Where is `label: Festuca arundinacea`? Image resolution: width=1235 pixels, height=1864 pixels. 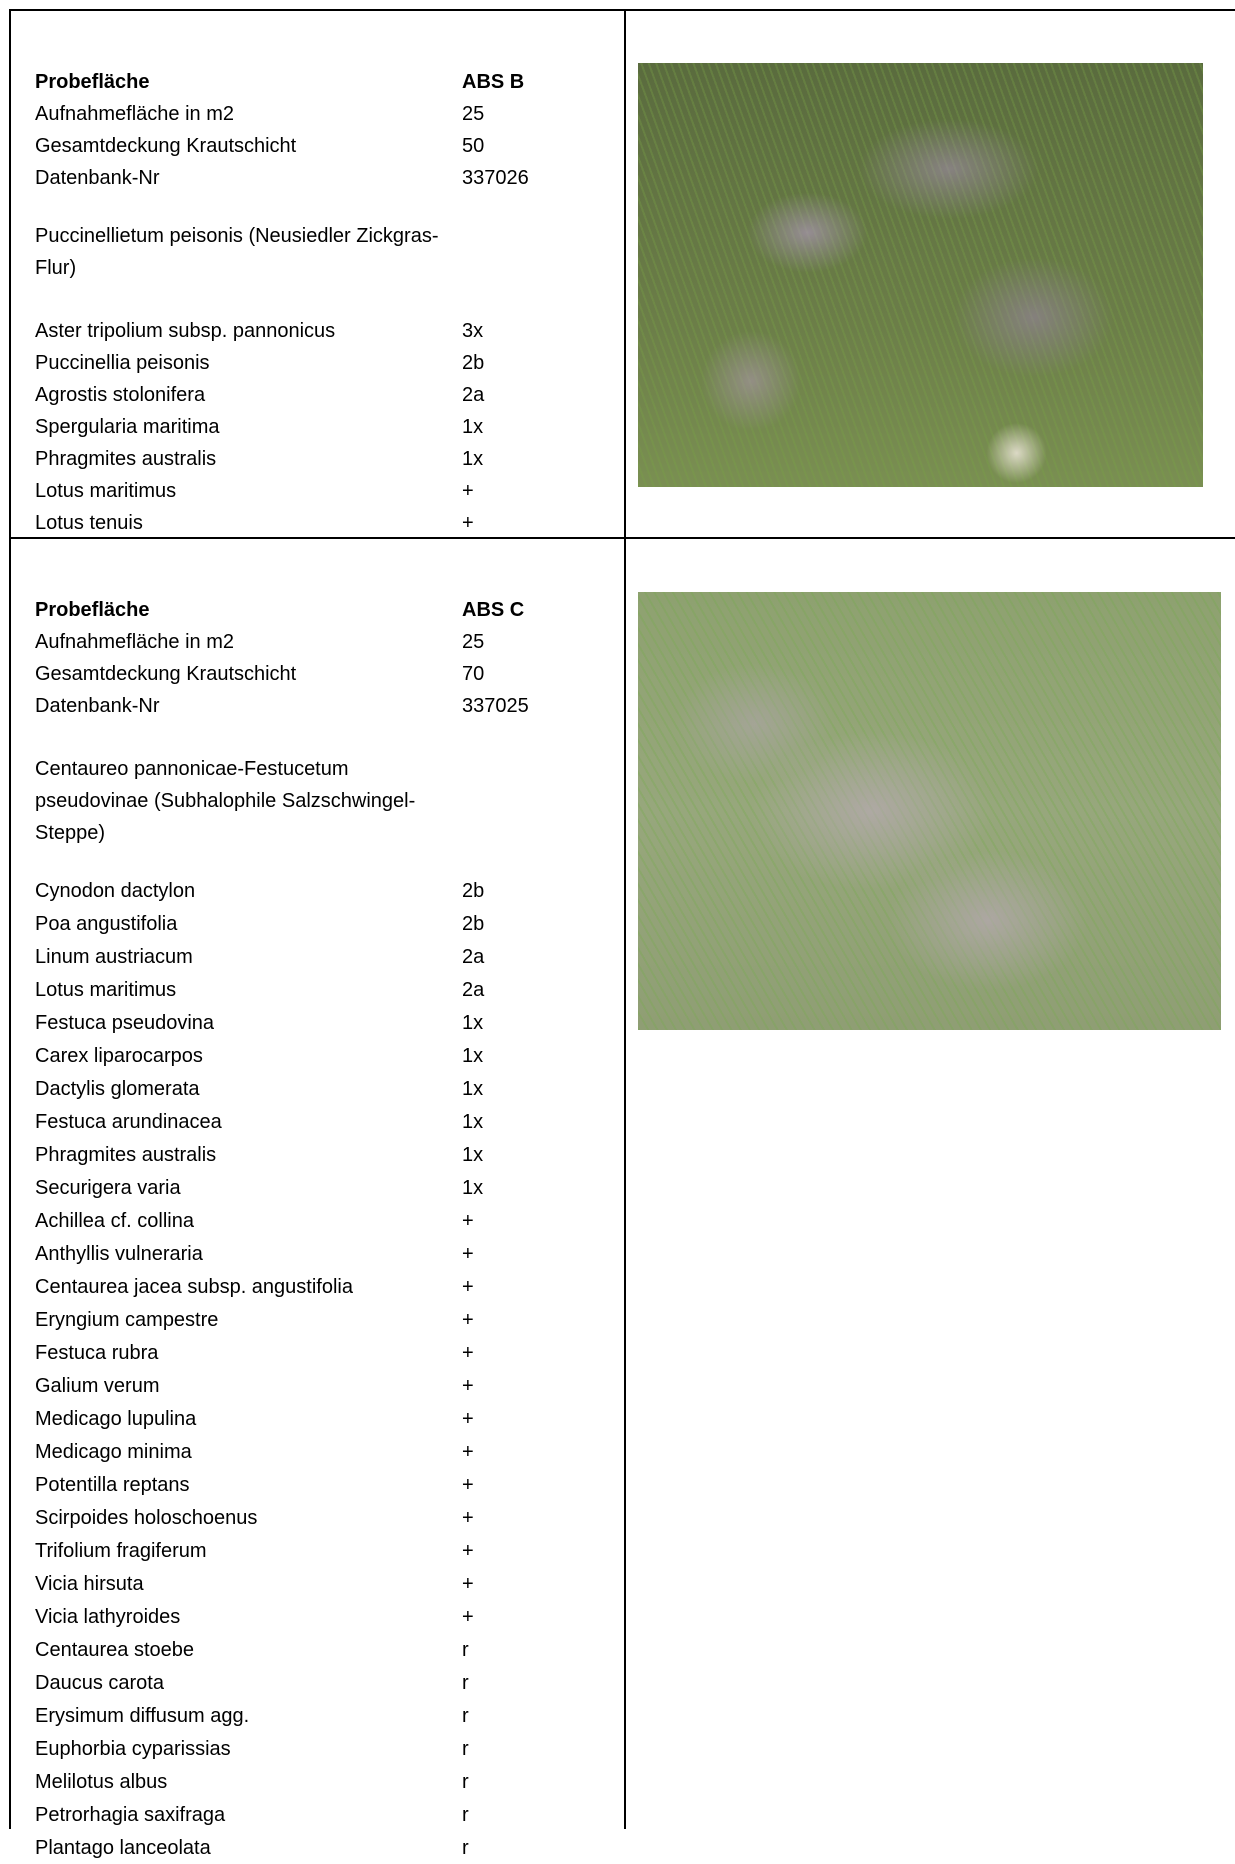 label: Festuca arundinacea is located at coordinates (128, 1122).